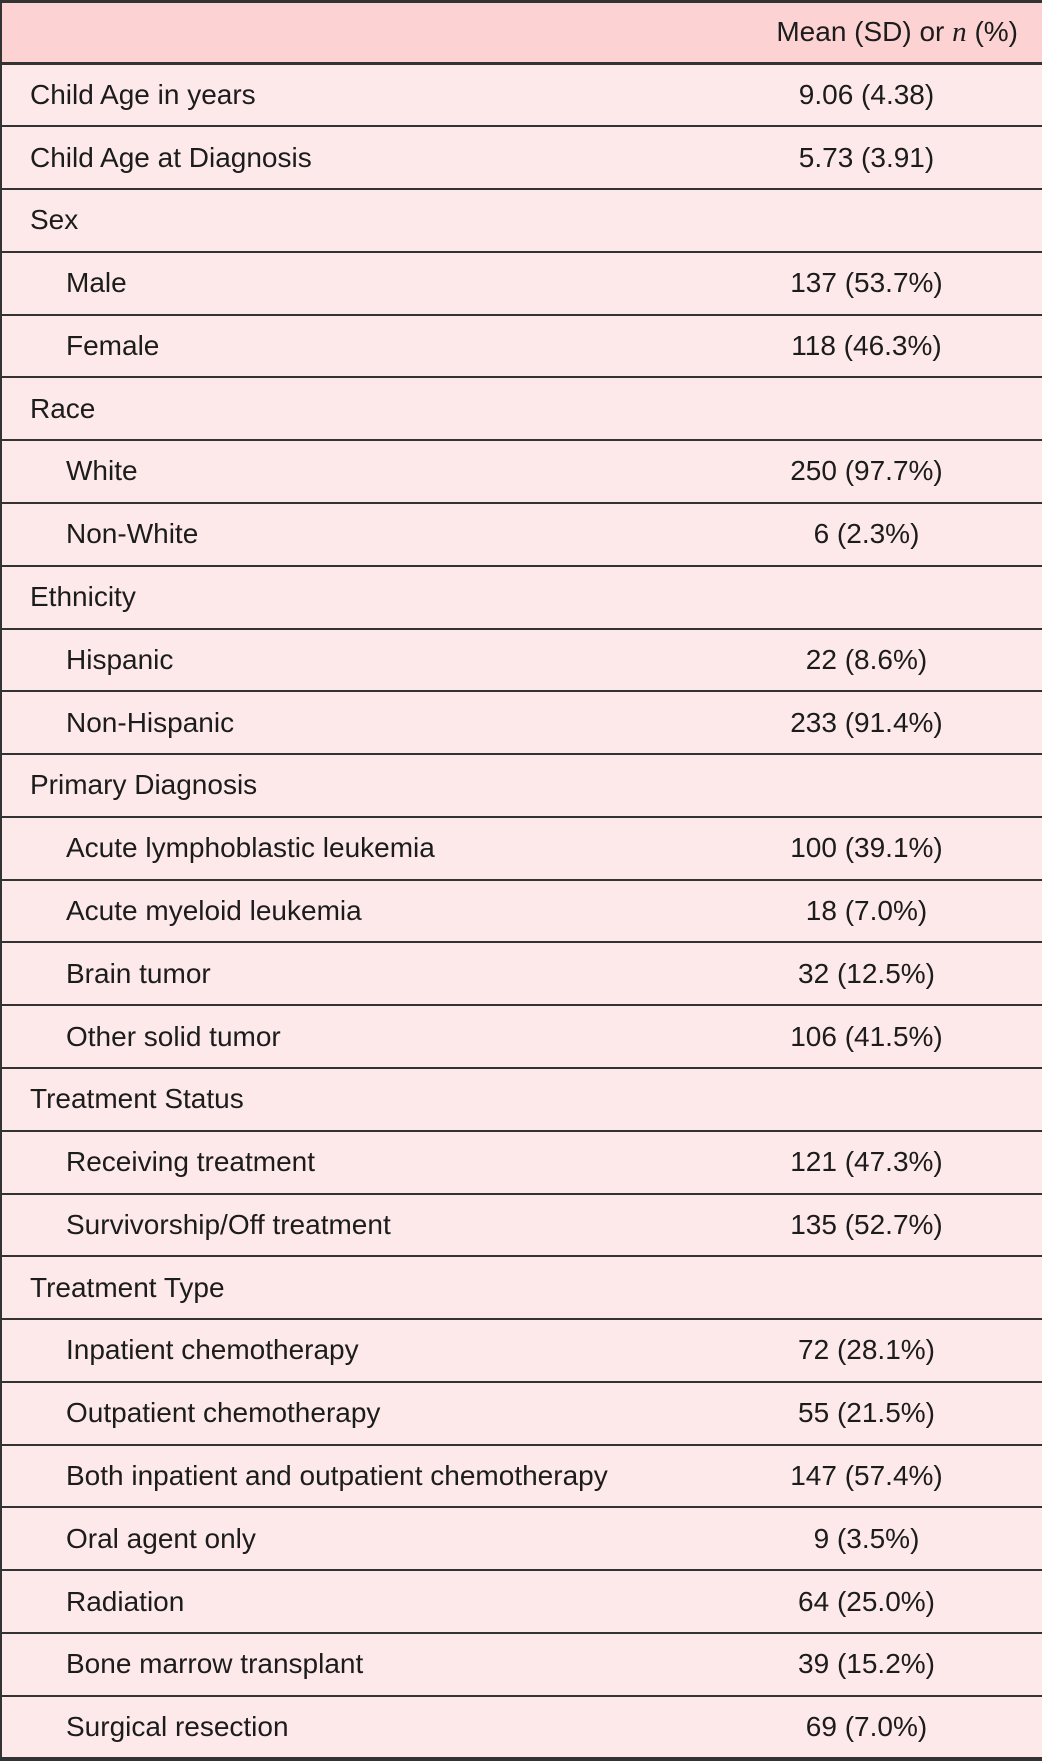 The width and height of the screenshot is (1042, 1761). What do you see at coordinates (879, 973) in the screenshot?
I see `row-value: 32 (12.5%)` at bounding box center [879, 973].